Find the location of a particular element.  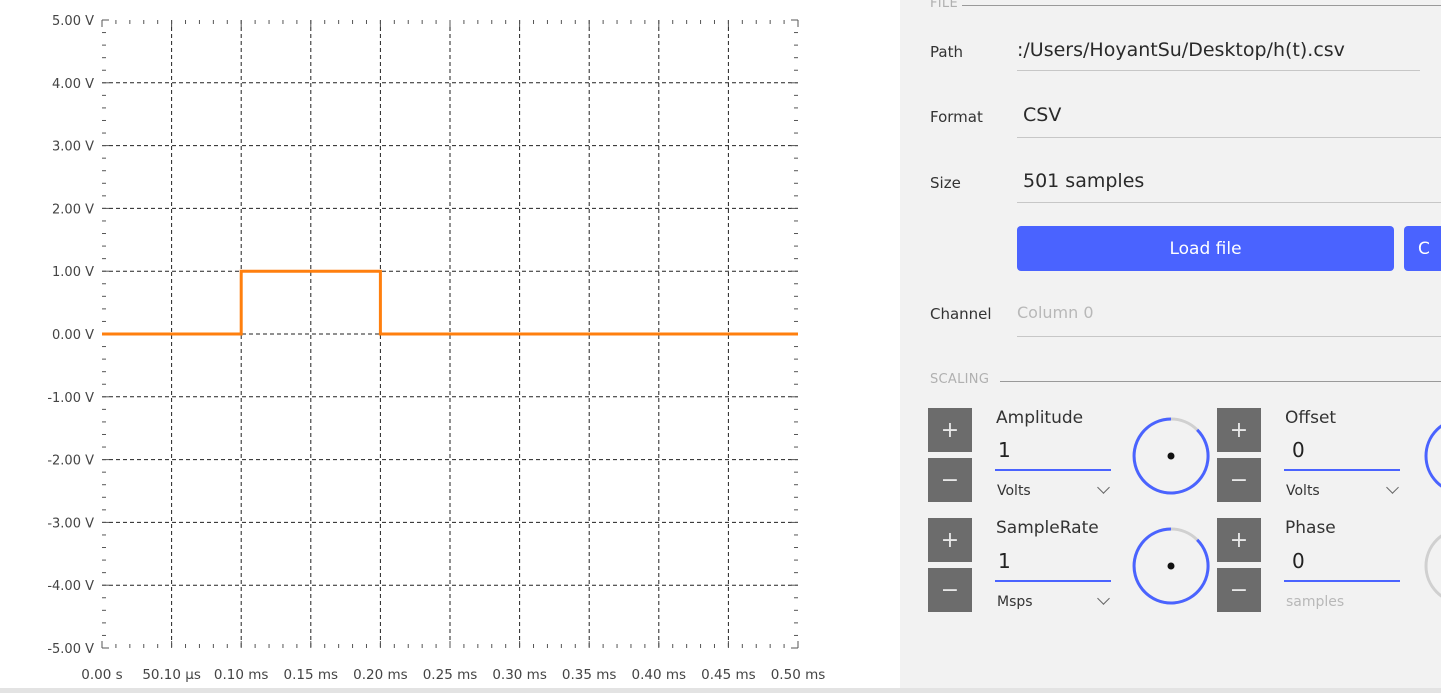

amplitude-knob-dial is located at coordinates (1171, 456).